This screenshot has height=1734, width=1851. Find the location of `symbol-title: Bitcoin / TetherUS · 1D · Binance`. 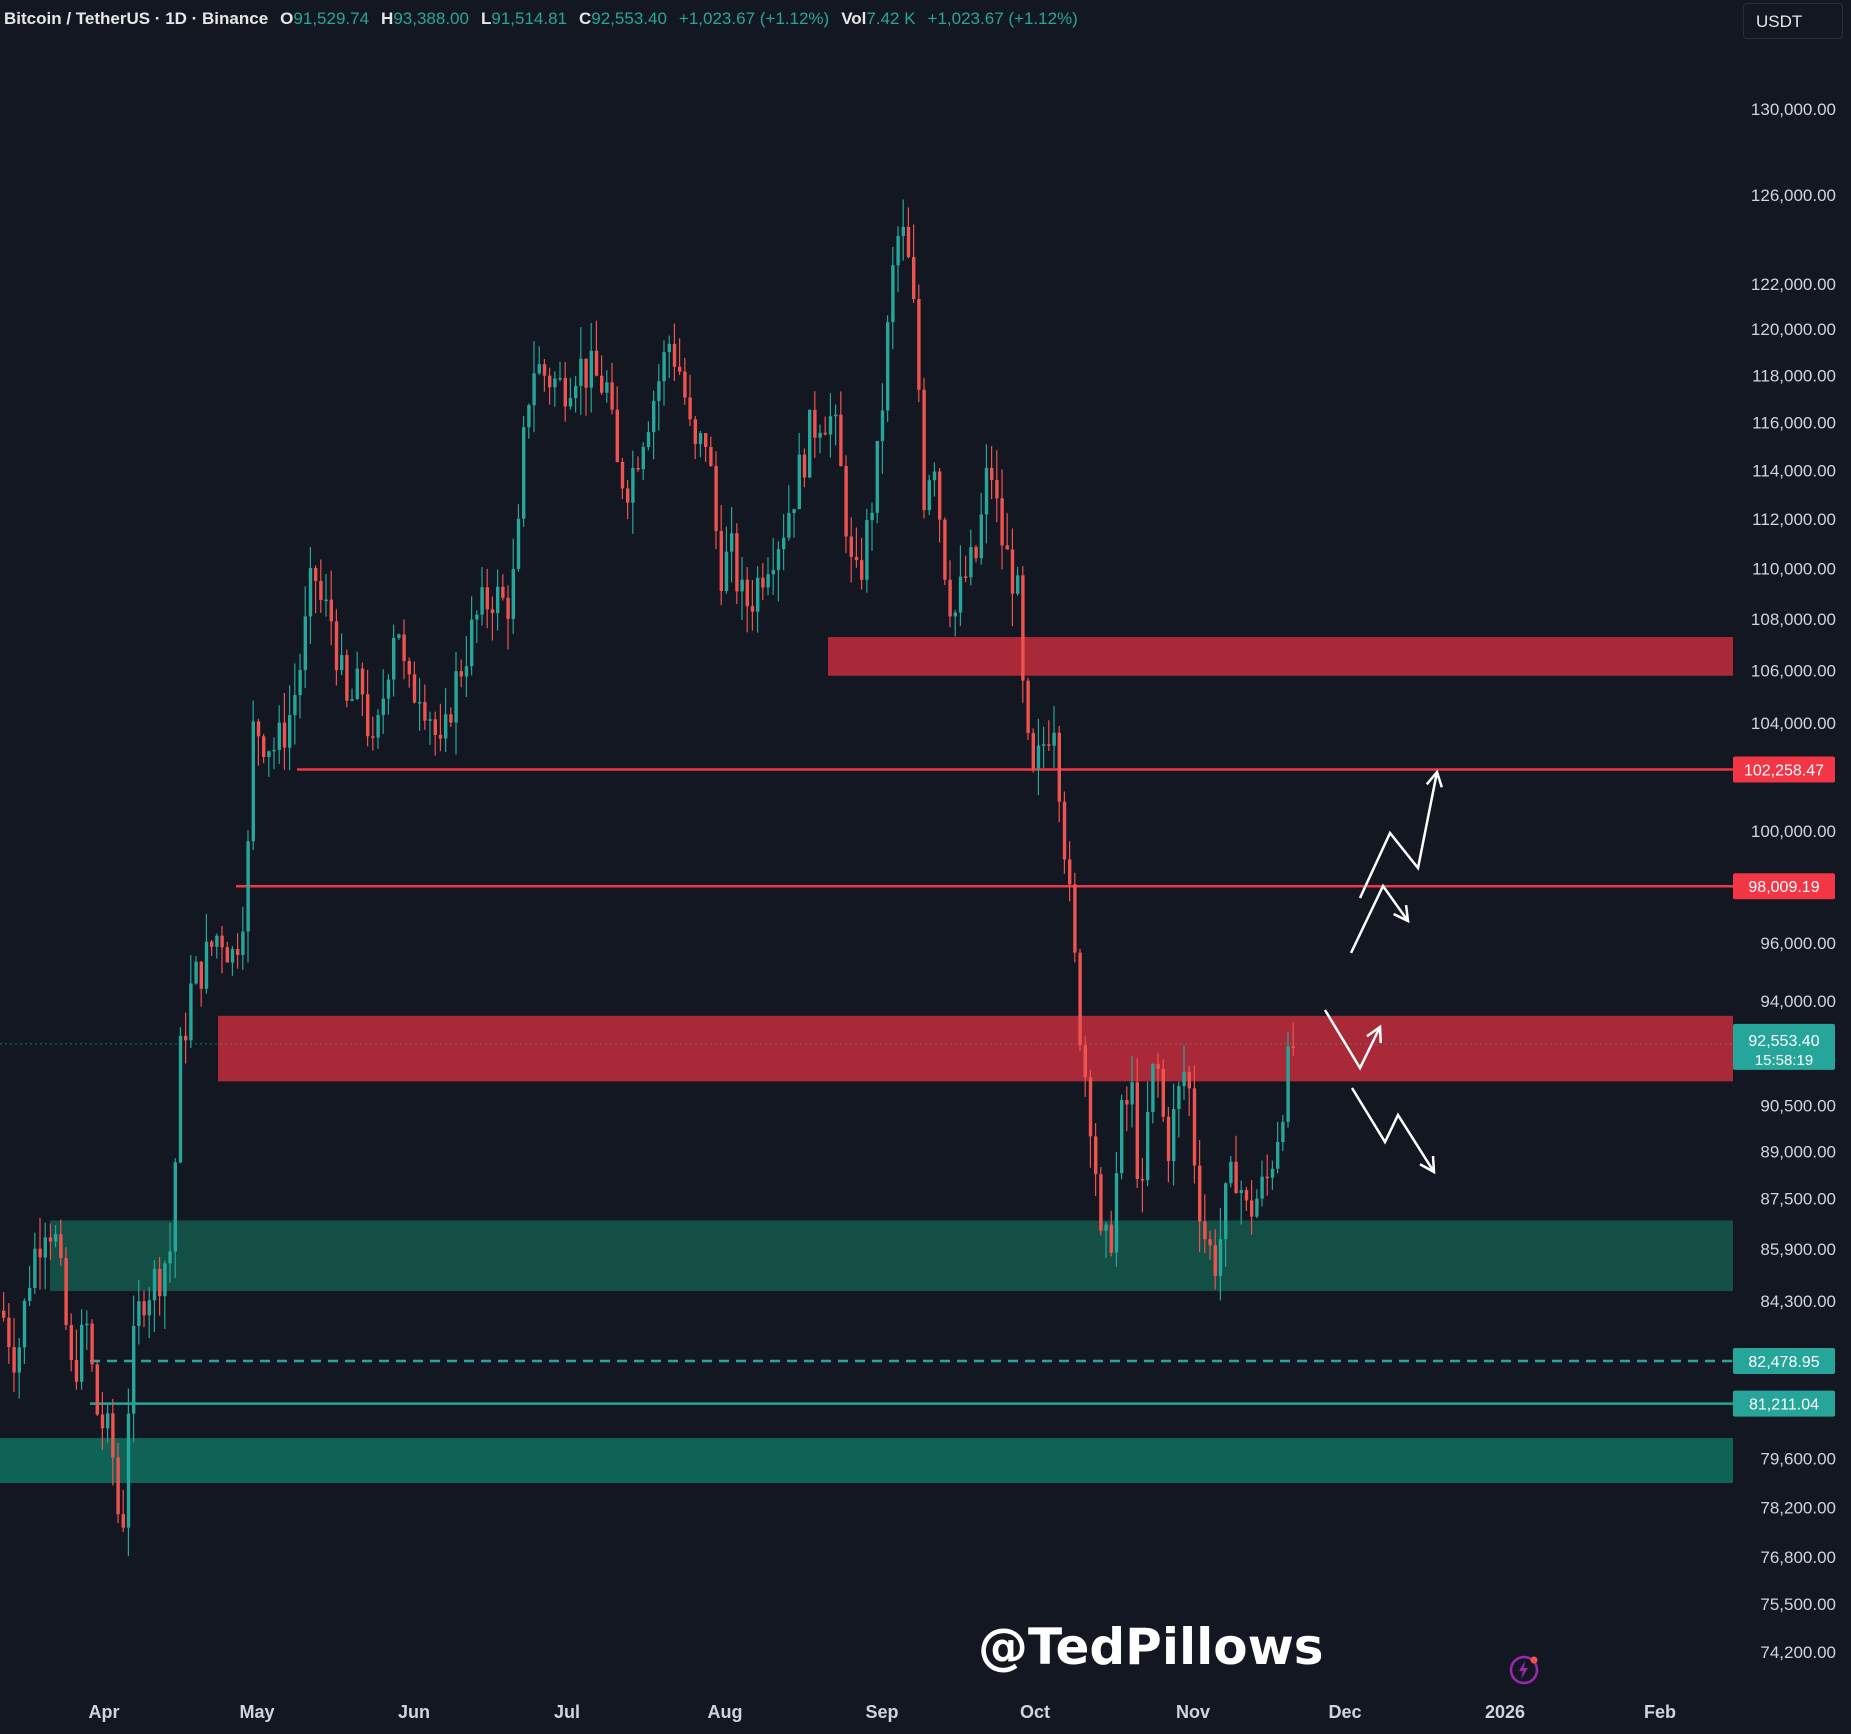

symbol-title: Bitcoin / TetherUS · 1D · Binance is located at coordinates (136, 18).